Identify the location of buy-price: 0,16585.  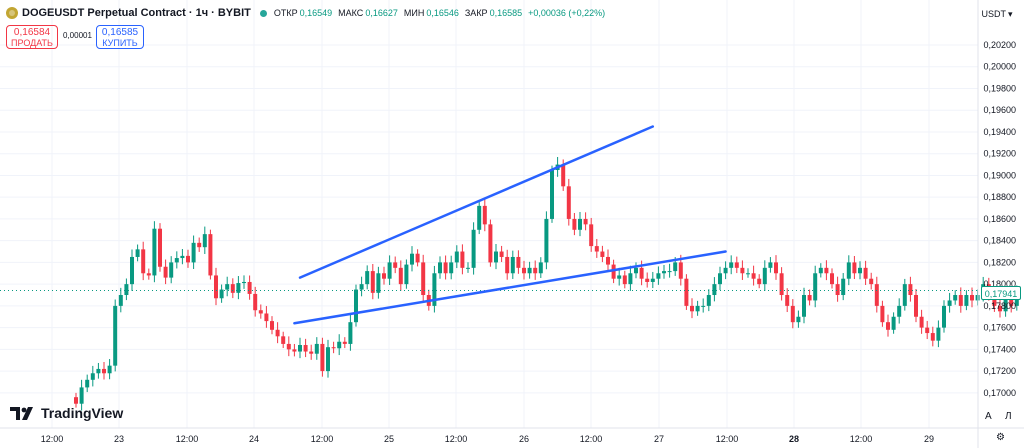
(120, 32).